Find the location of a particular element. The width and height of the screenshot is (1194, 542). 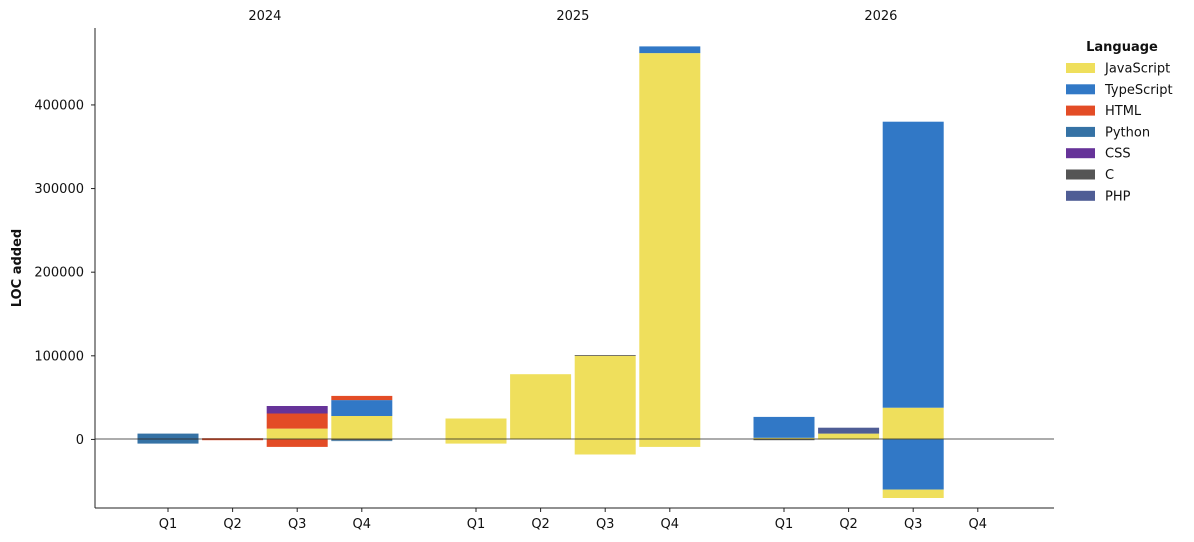

y-tick-label-400000: 400000 is located at coordinates (59, 105).